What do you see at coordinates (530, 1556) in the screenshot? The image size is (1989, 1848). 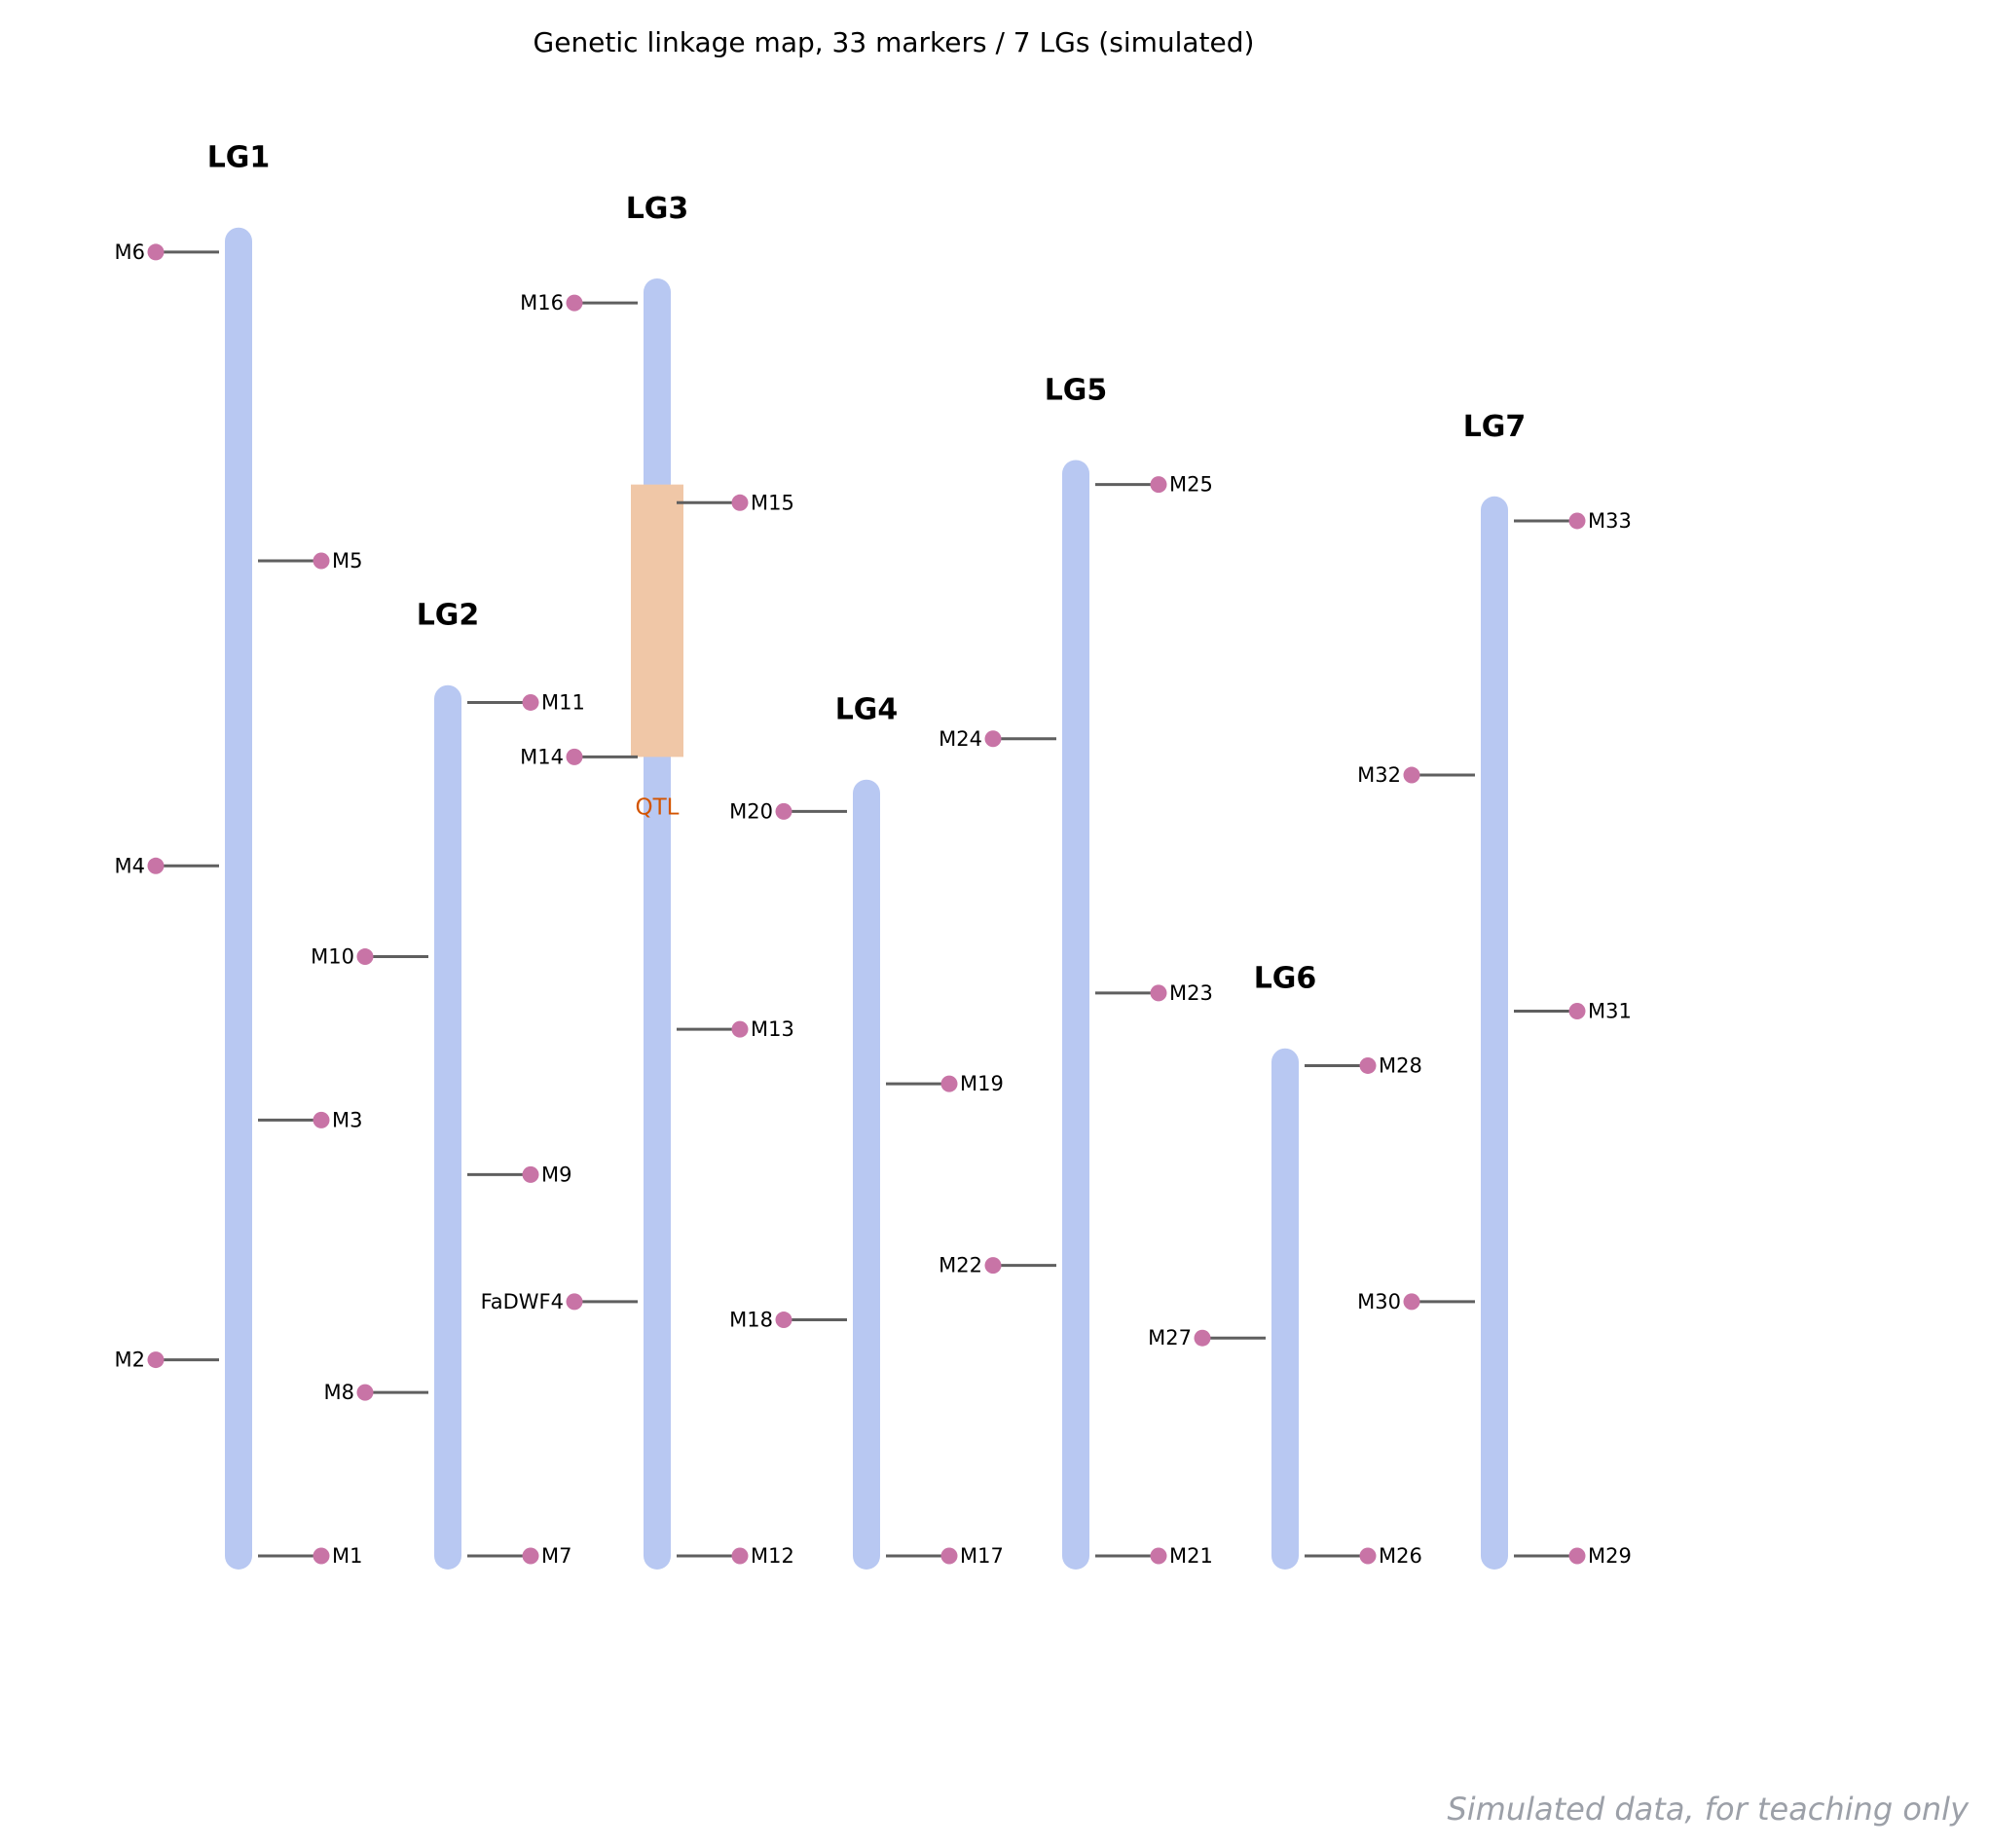 I see `marker-dot-m7` at bounding box center [530, 1556].